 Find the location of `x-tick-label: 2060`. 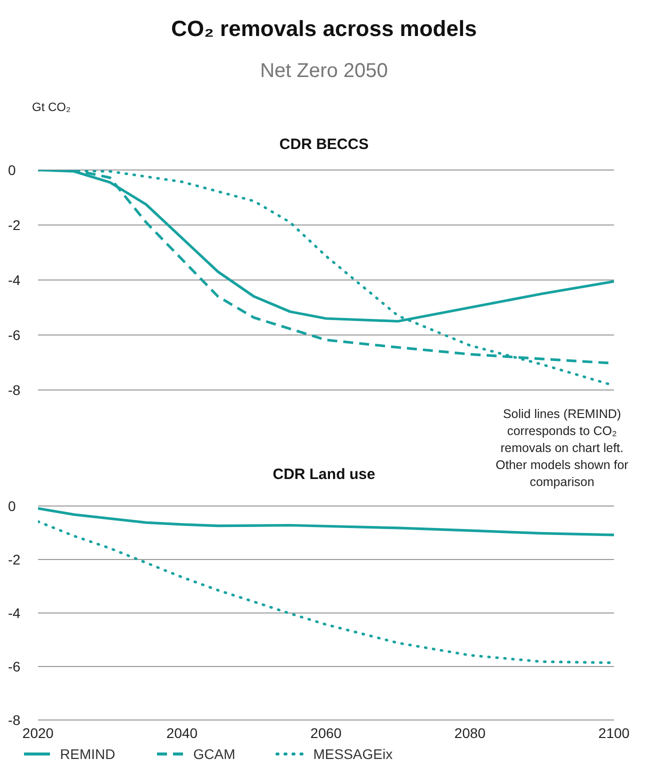

x-tick-label: 2060 is located at coordinates (326, 732).